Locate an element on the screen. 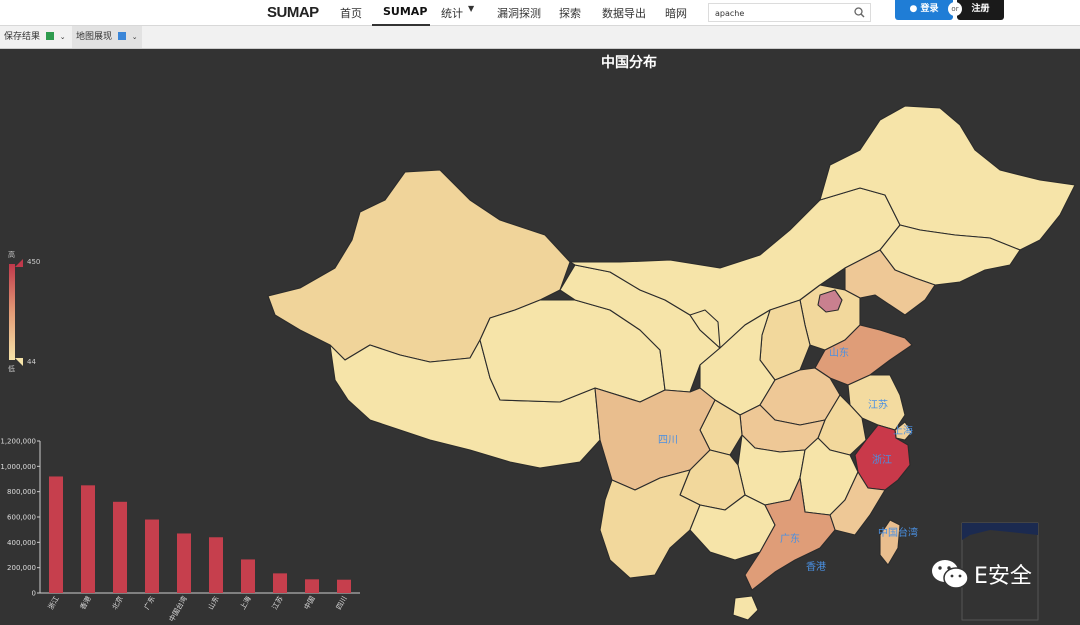 The image size is (1080, 625). y-tick-label: 0 is located at coordinates (34, 594).